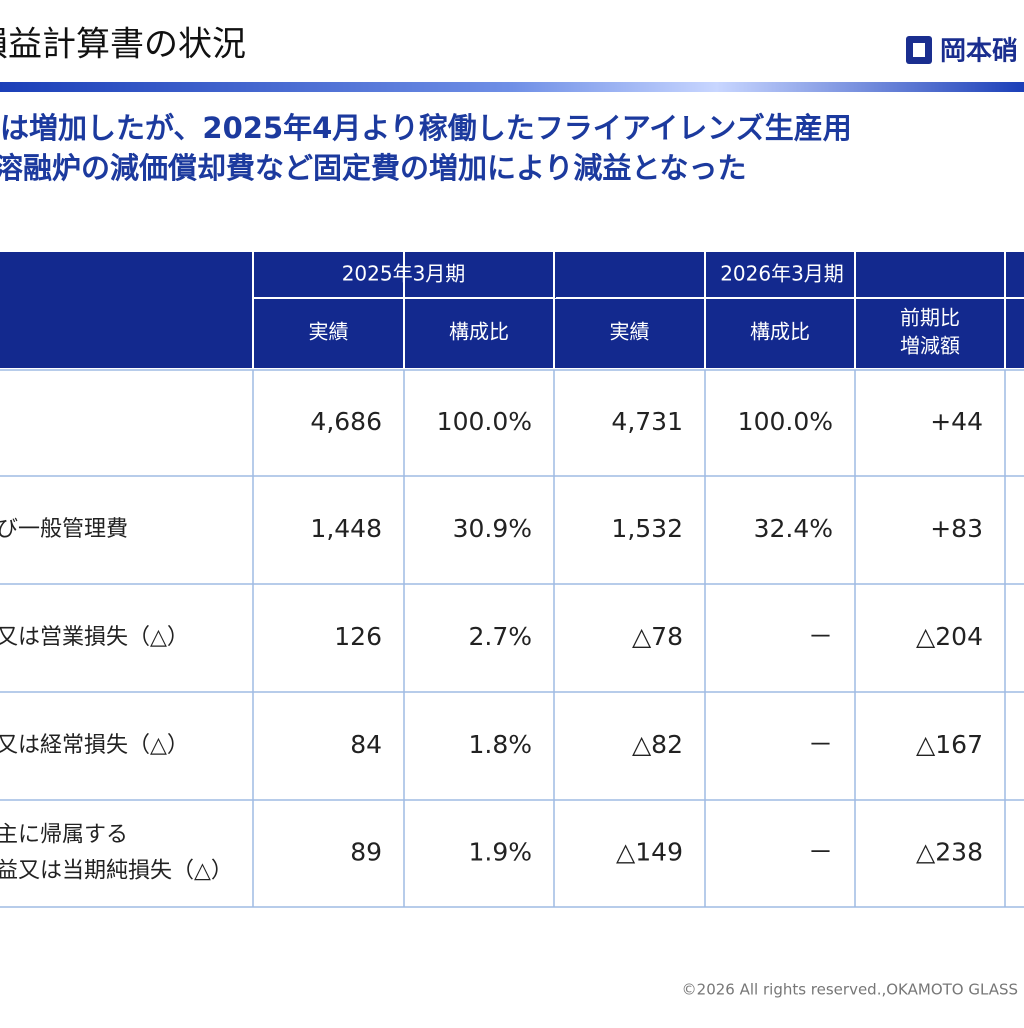 The height and width of the screenshot is (1028, 1024). What do you see at coordinates (930, 318) in the screenshot?
I see `column-header: 前期比` at bounding box center [930, 318].